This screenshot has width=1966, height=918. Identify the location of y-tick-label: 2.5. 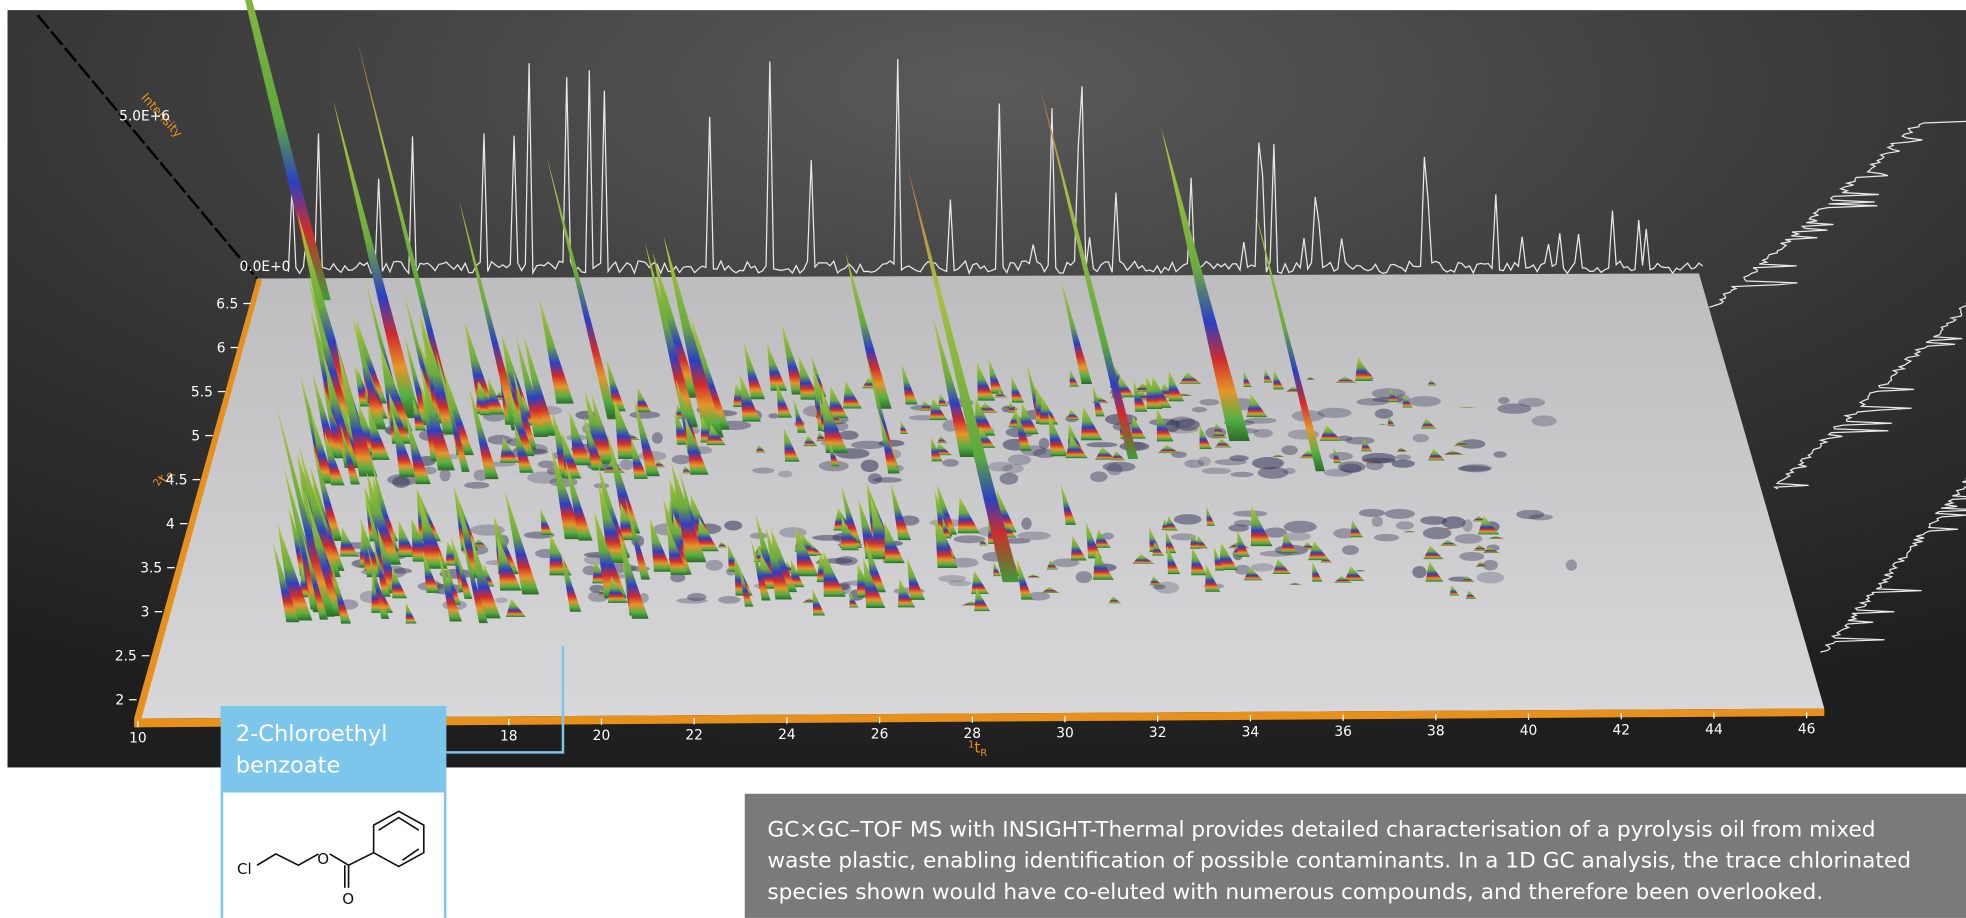
(126, 657).